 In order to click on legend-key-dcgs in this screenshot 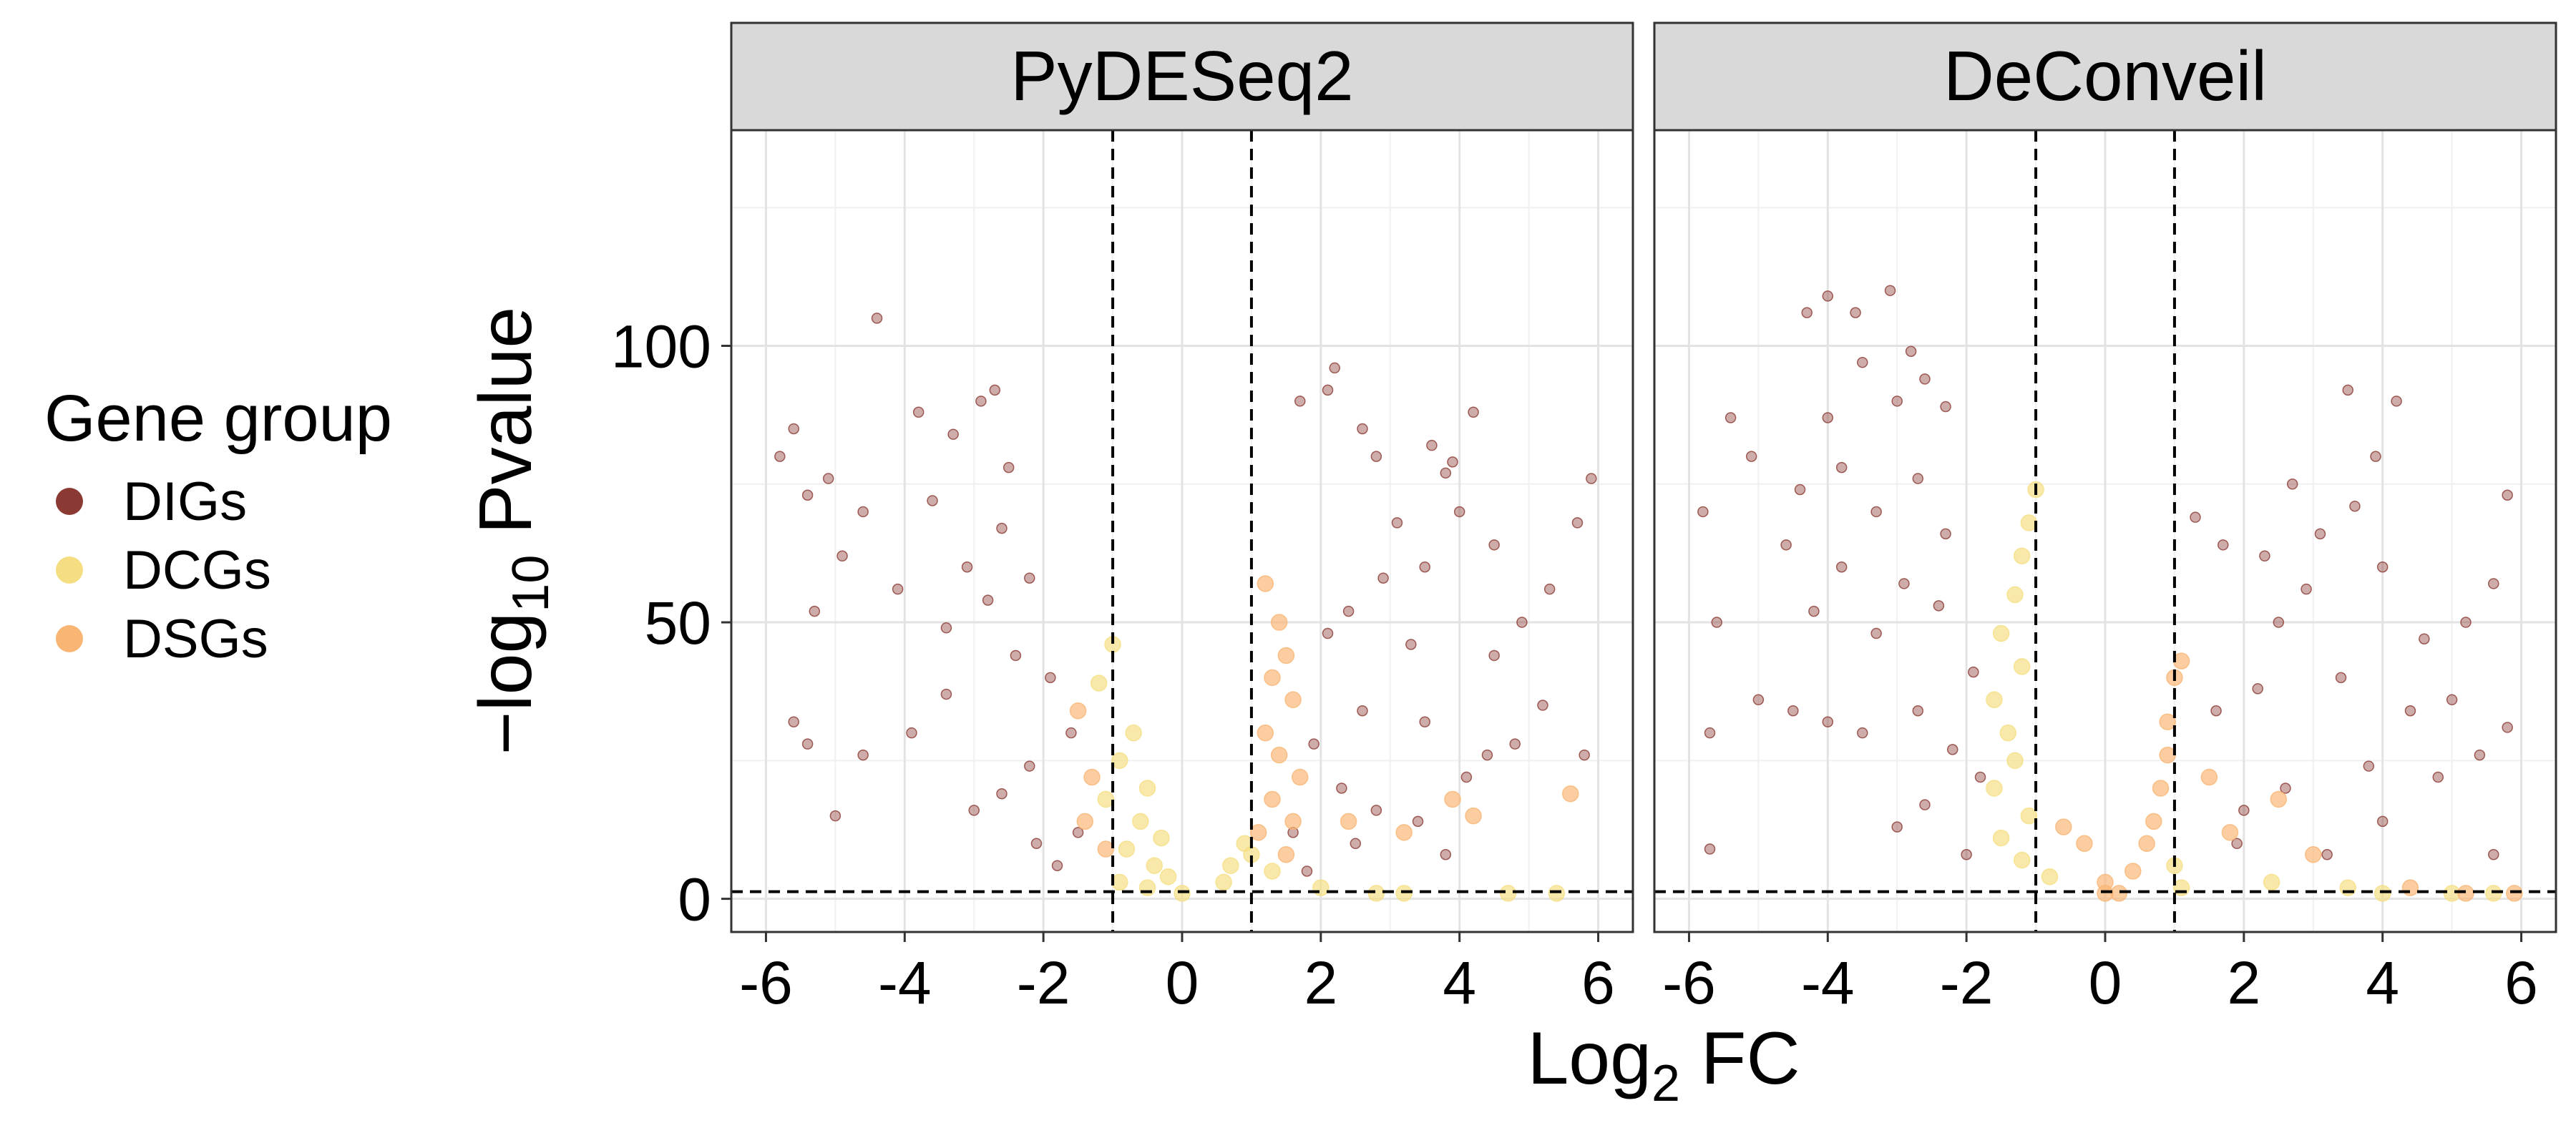, I will do `click(69, 570)`.